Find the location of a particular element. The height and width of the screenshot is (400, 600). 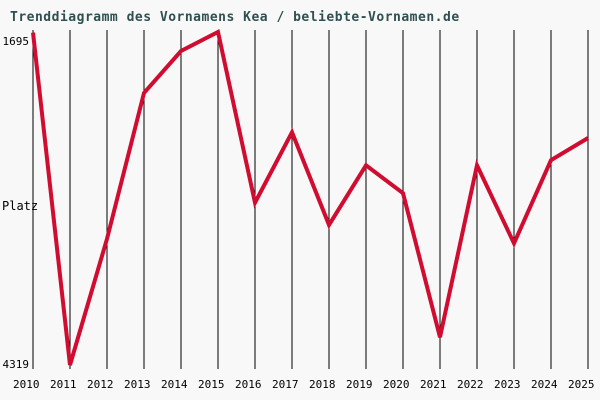

x-axis-tick-label: 2020 is located at coordinates (396, 384).